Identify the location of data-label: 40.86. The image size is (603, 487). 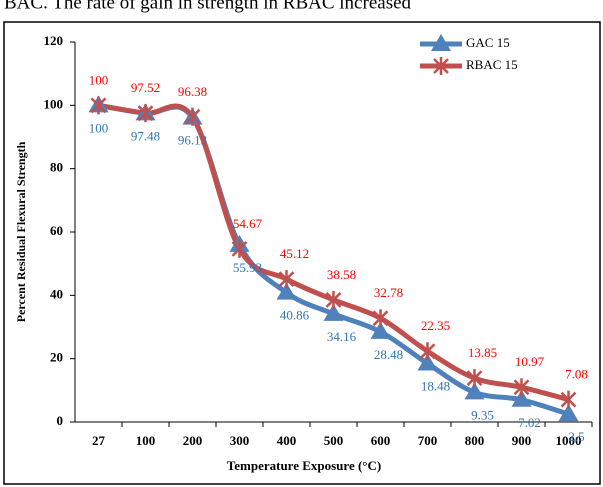
(295, 315).